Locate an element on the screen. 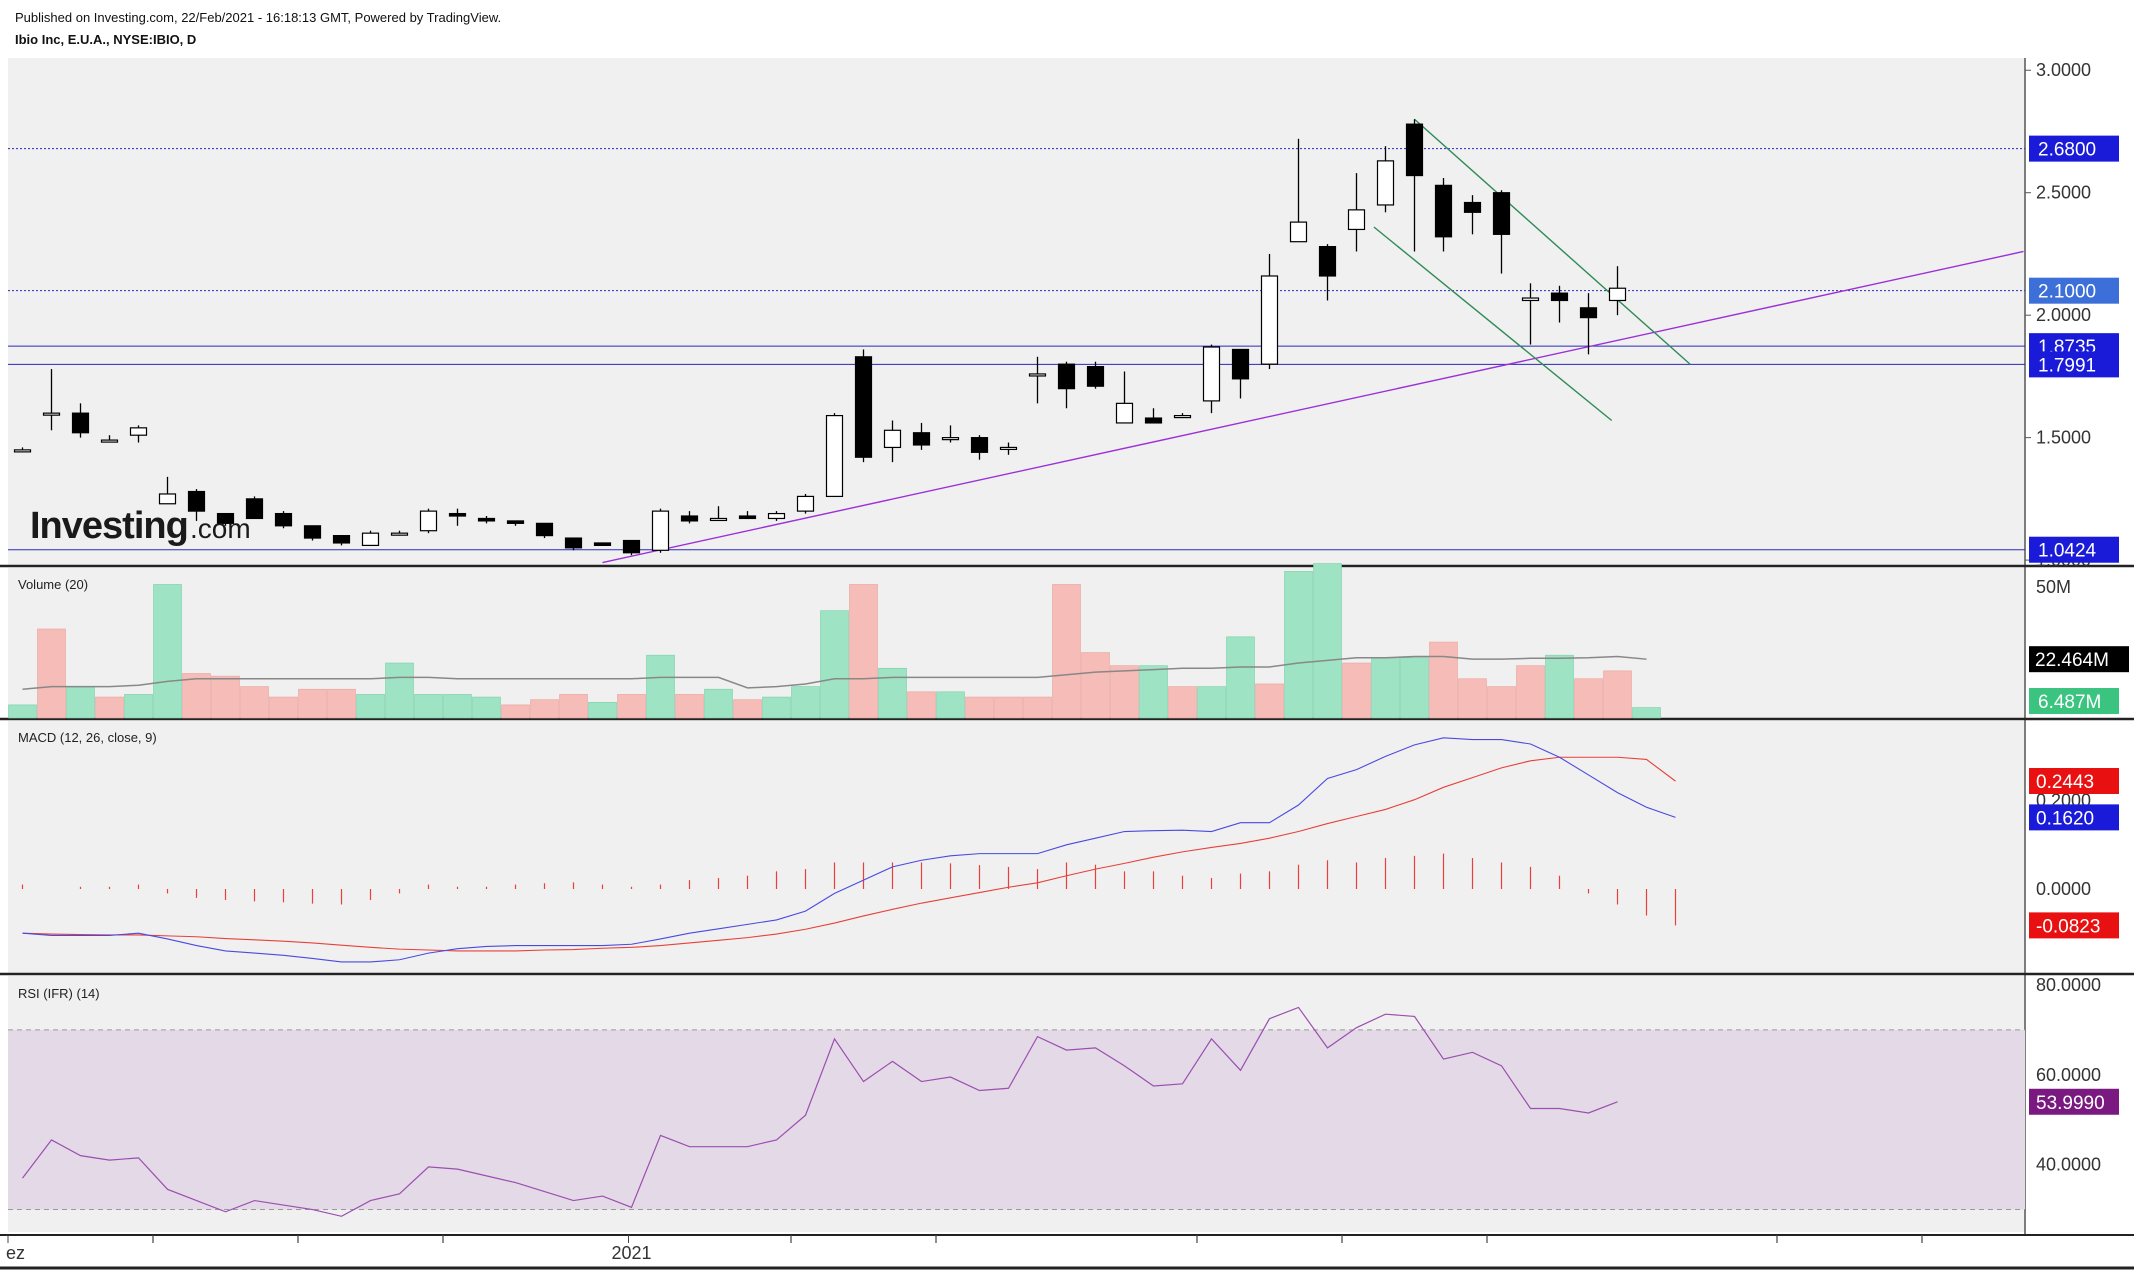  level-label: 1.7991 is located at coordinates (2067, 365).